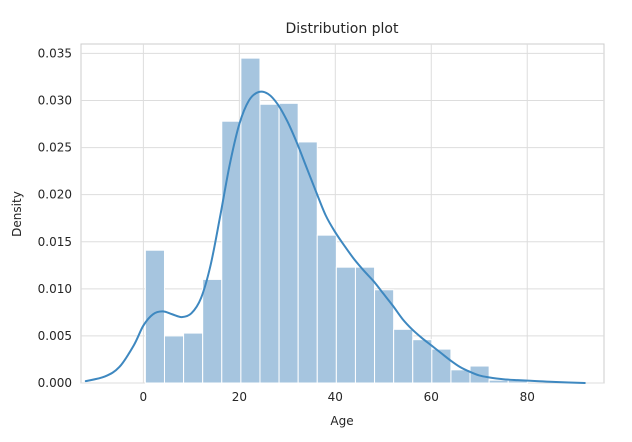 The image size is (632, 442). What do you see at coordinates (55, 336) in the screenshot?
I see `y-tick-label: 0.005` at bounding box center [55, 336].